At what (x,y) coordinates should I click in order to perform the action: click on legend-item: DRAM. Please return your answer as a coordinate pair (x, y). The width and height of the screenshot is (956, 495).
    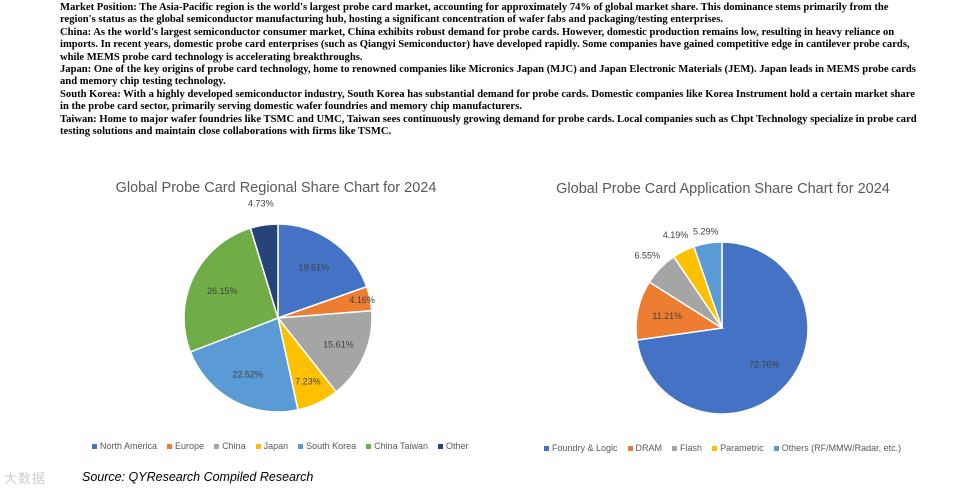
    Looking at the image, I should click on (645, 448).